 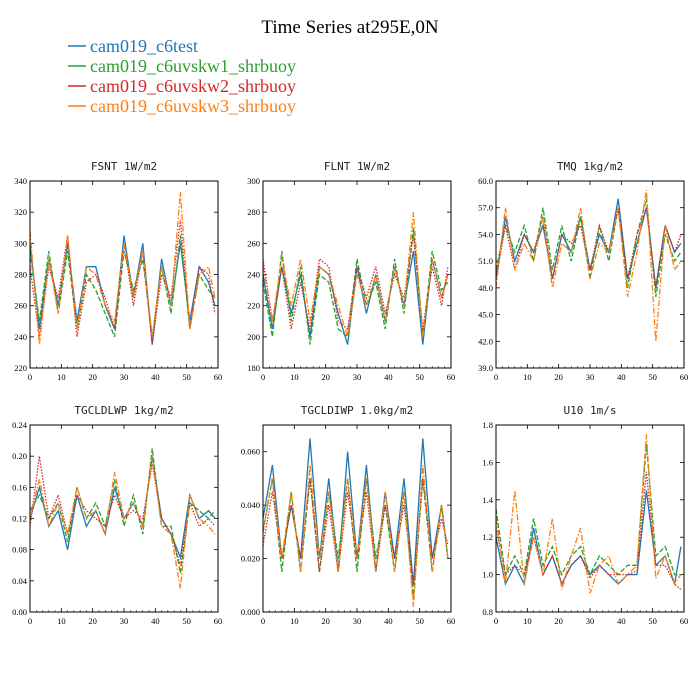 I want to click on panel-title: FSNT 1W/m2, so click(x=124, y=166).